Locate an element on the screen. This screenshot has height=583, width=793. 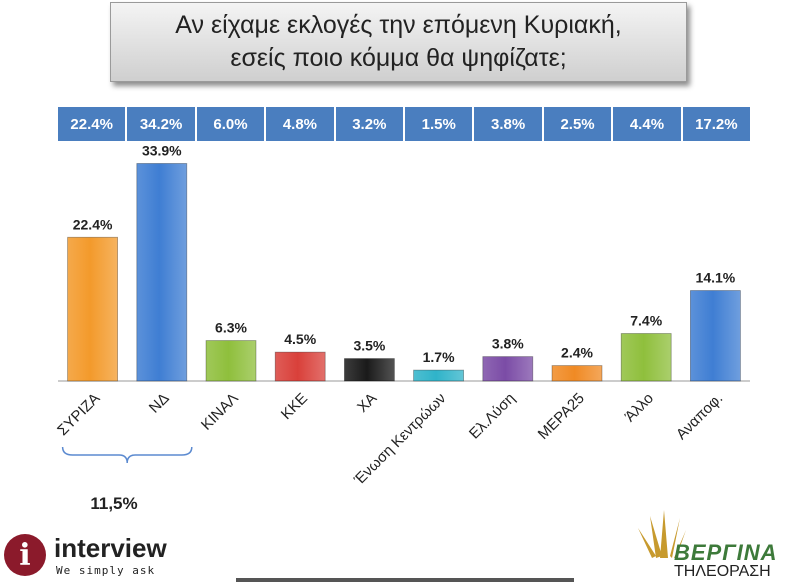
bracket-annotation is located at coordinates (127, 455).